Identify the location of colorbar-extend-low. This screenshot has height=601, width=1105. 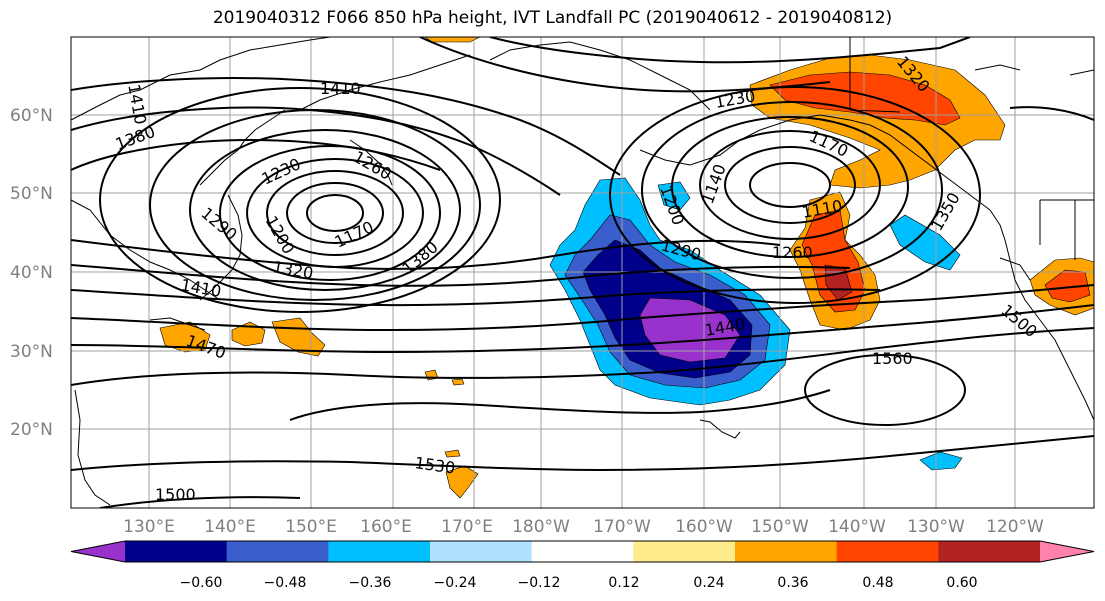
(98, 551).